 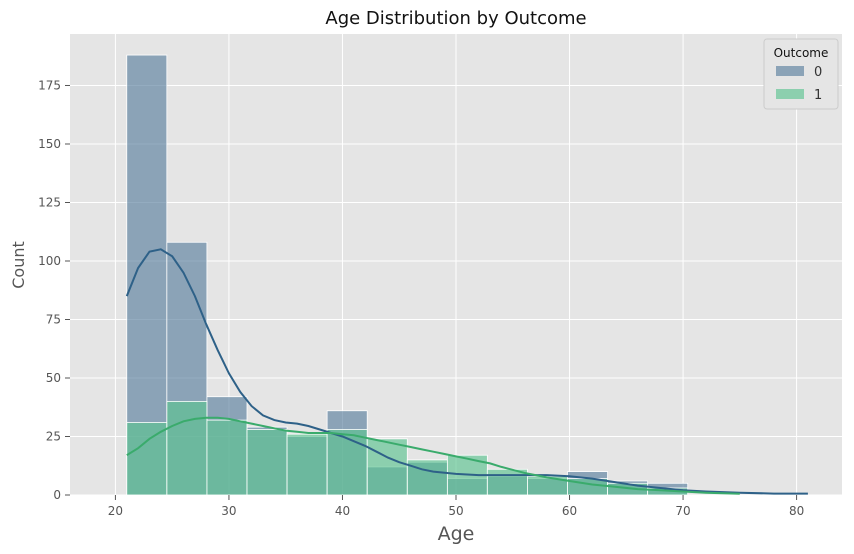 I want to click on legend-label-0: 0, so click(x=818, y=72).